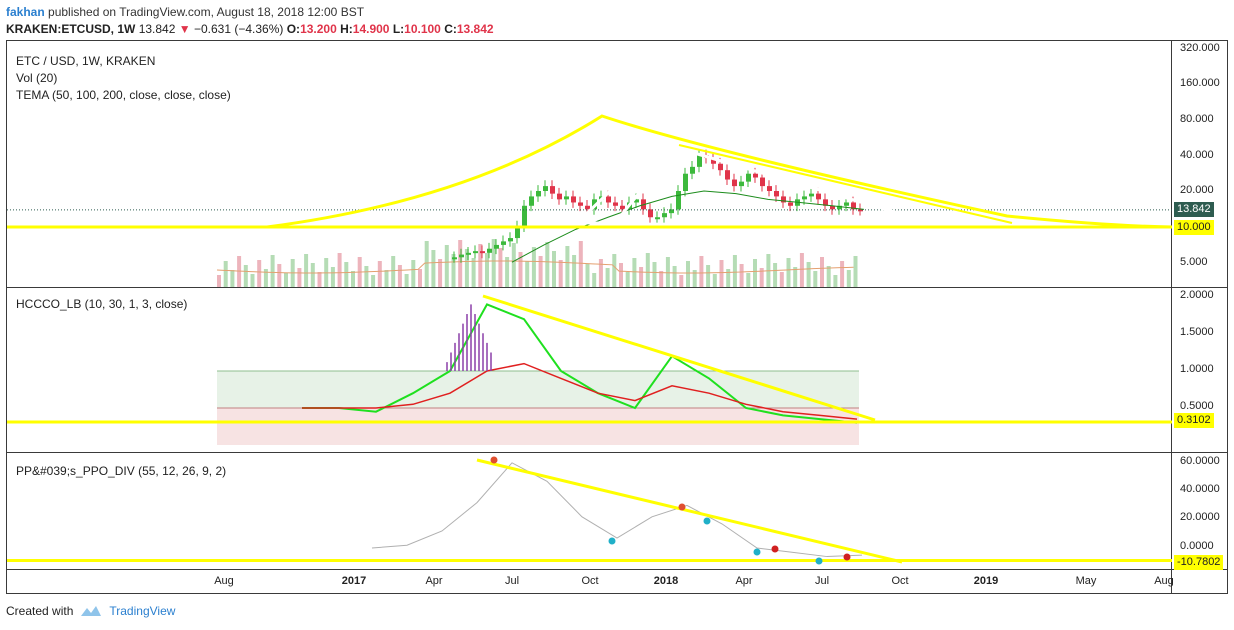 This screenshot has width=1234, height=630. Describe the element at coordinates (422, 29) in the screenshot. I see `low-value: 10.100` at that location.